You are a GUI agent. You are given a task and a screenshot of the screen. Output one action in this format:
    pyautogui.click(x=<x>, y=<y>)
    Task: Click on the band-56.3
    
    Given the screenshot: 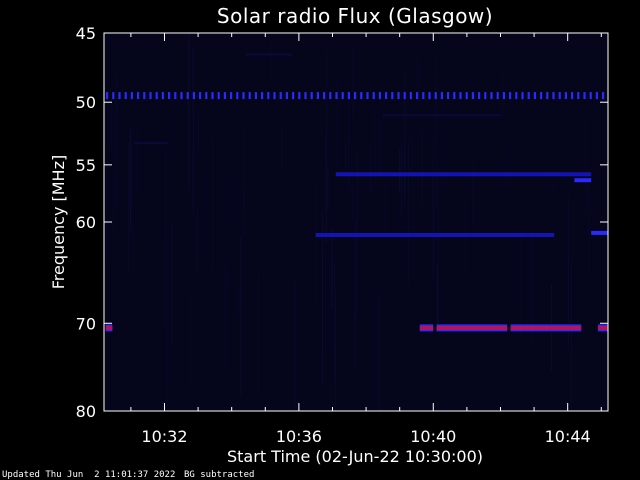 What is the action you would take?
    pyautogui.click(x=583, y=180)
    